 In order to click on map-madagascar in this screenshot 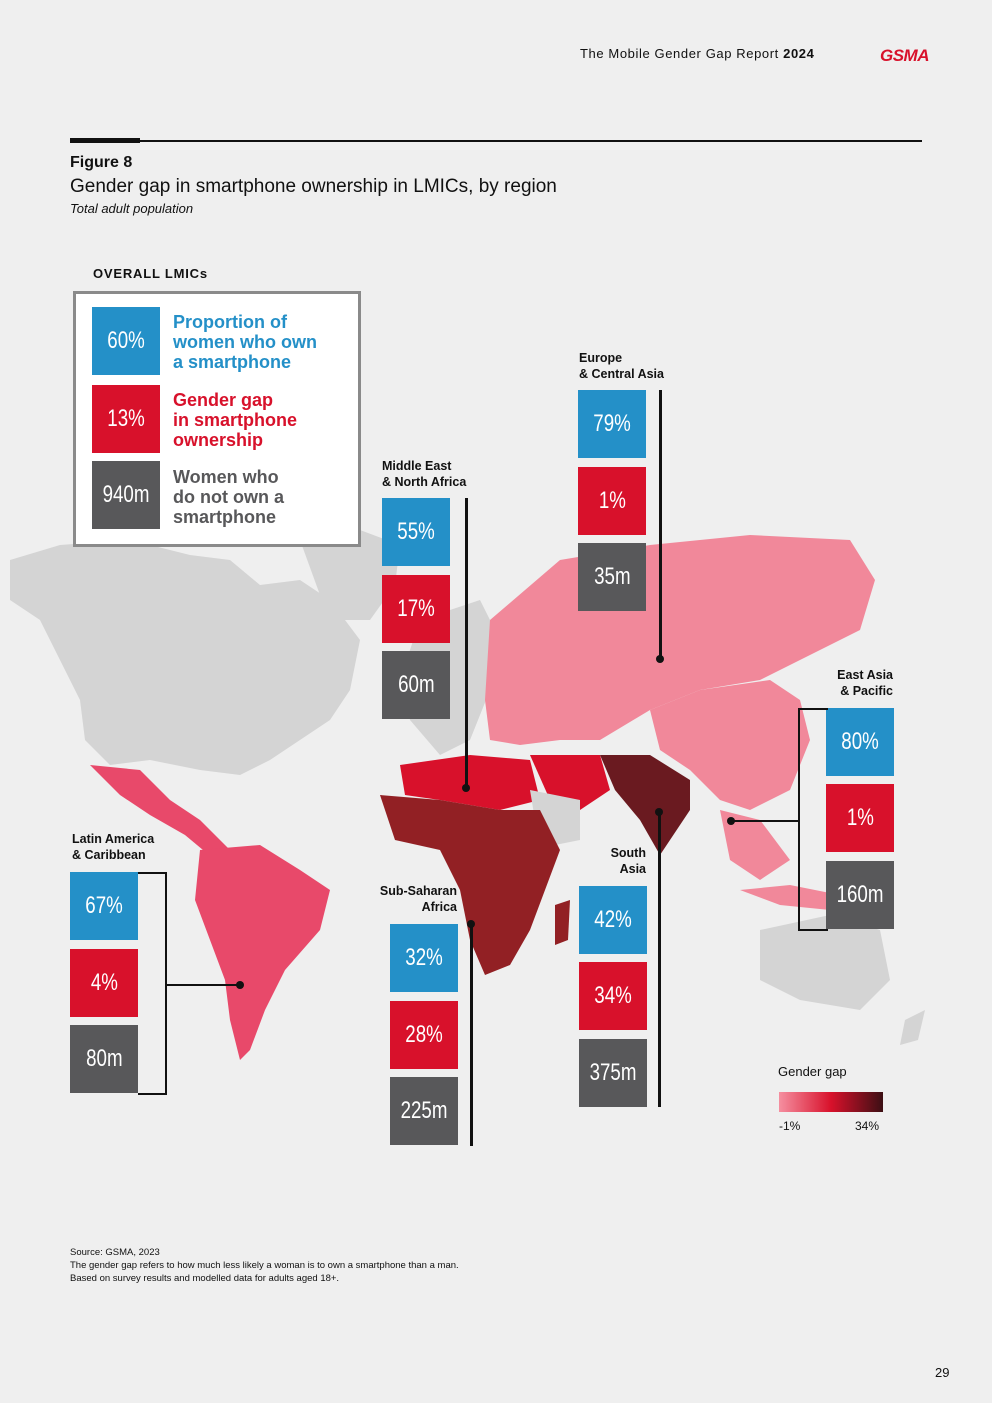, I will do `click(562, 922)`.